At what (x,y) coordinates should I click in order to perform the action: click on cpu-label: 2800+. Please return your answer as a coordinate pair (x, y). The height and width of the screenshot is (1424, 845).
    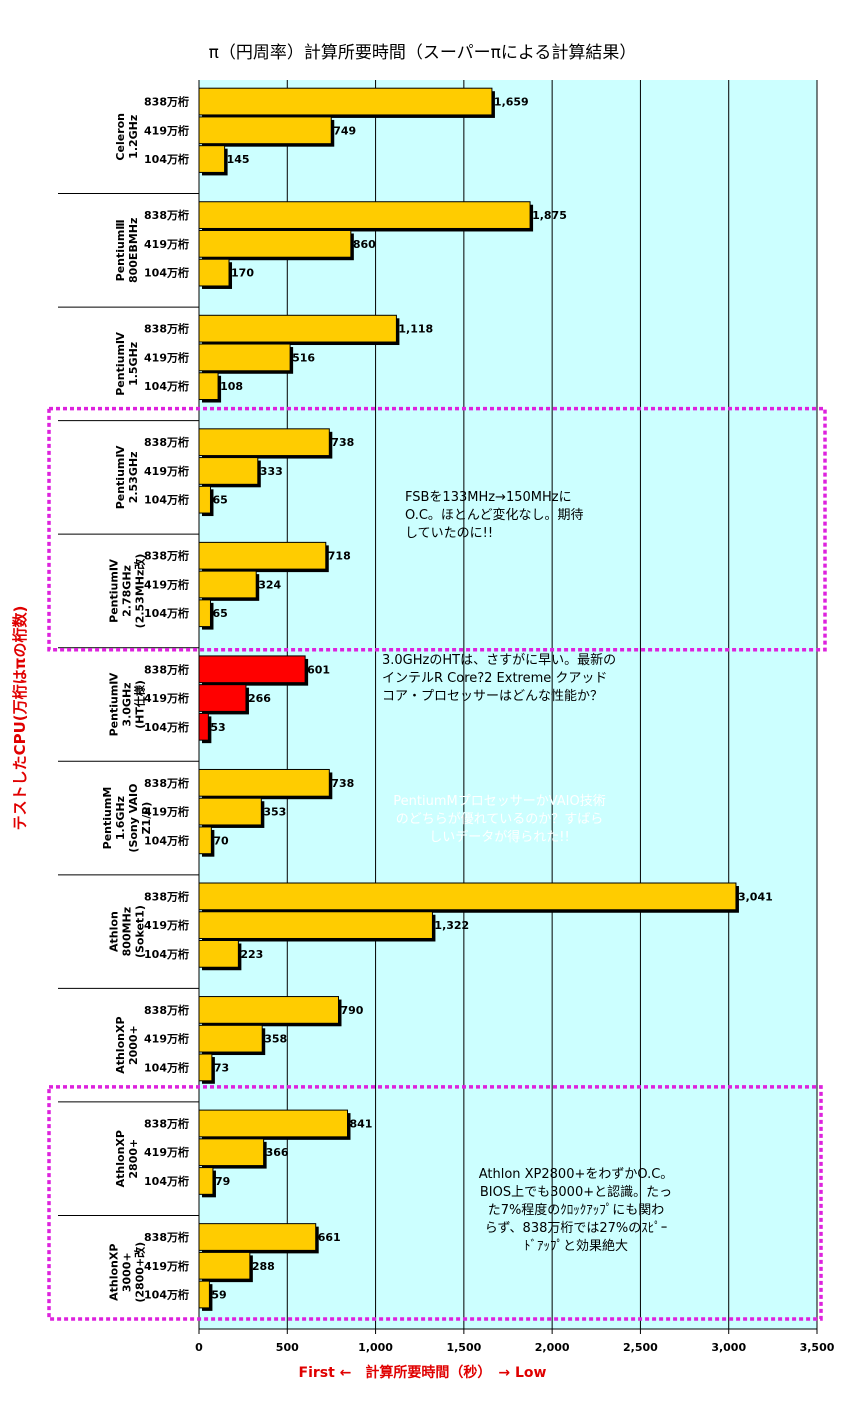
    Looking at the image, I should click on (133, 1159).